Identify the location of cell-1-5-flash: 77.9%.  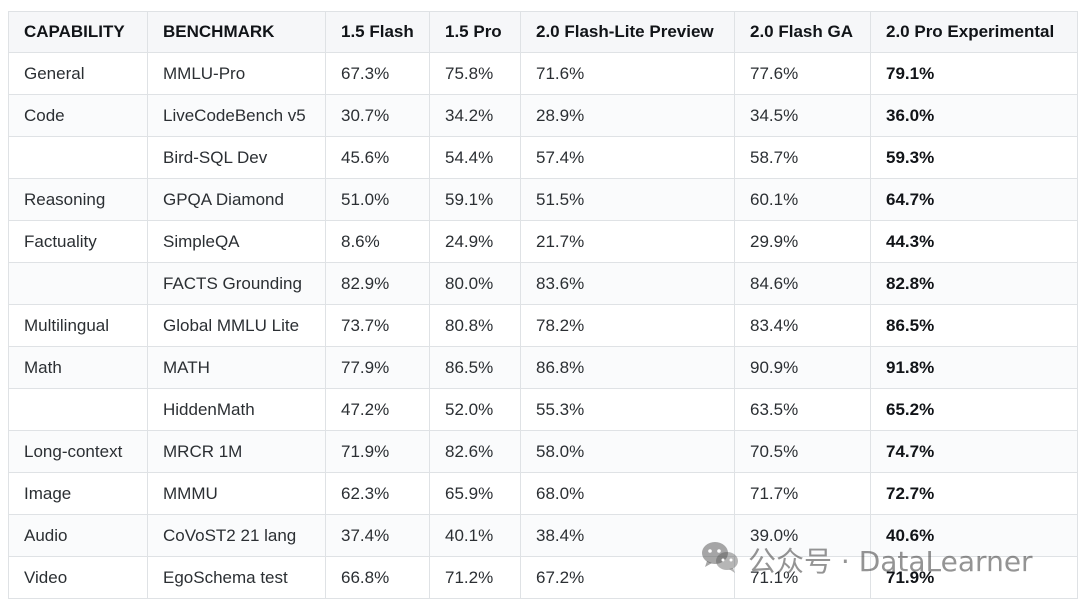
(377, 367).